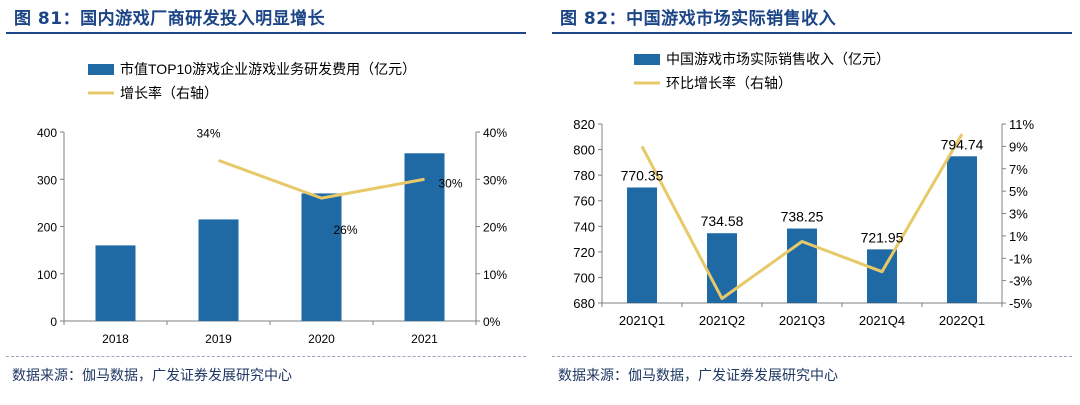 Image resolution: width=1080 pixels, height=405 pixels. Describe the element at coordinates (1018, 191) in the screenshot. I see `right-tick-label: 5%` at that location.